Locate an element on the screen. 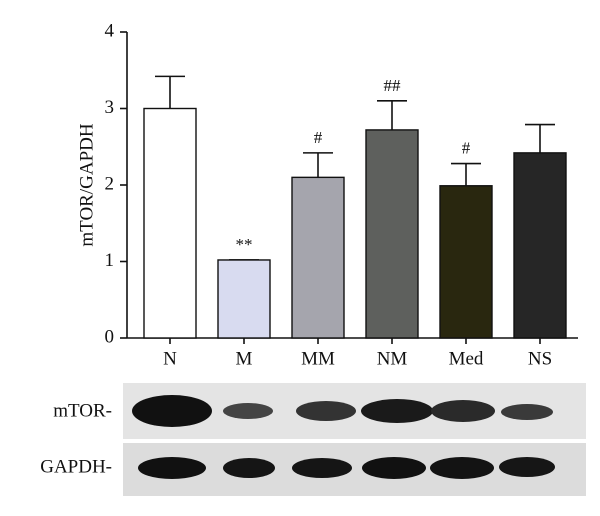 This screenshot has width=600, height=516. blot-label: mTOR- is located at coordinates (82, 410).